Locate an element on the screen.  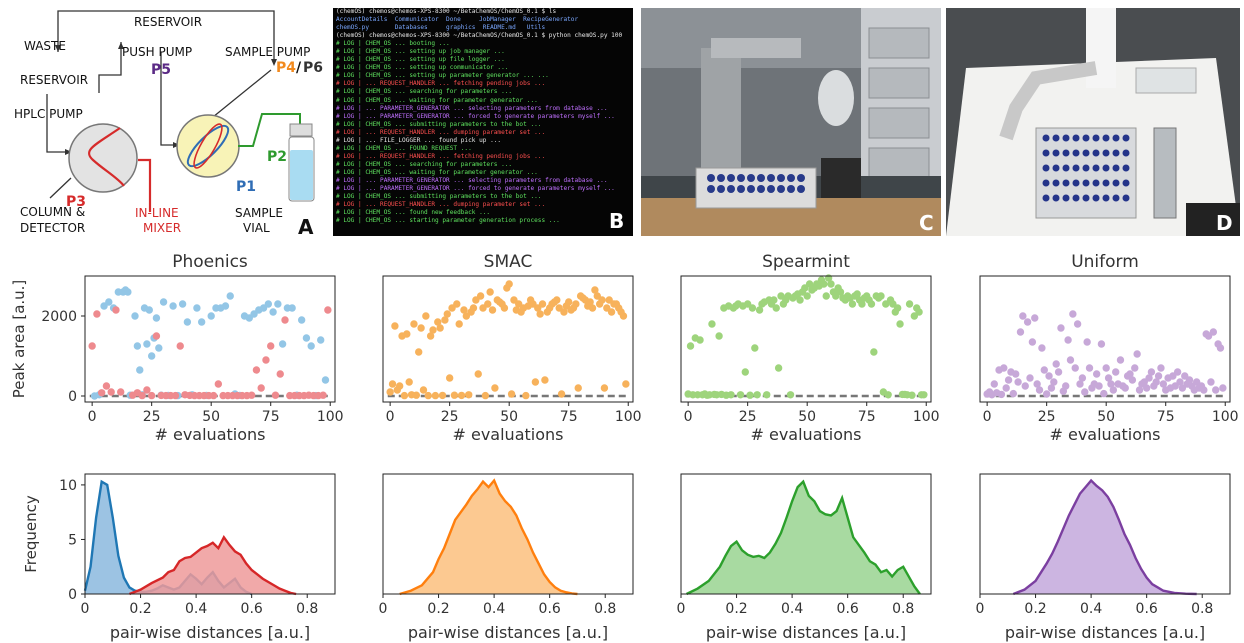
label-p2: P2 is located at coordinates (277, 157).